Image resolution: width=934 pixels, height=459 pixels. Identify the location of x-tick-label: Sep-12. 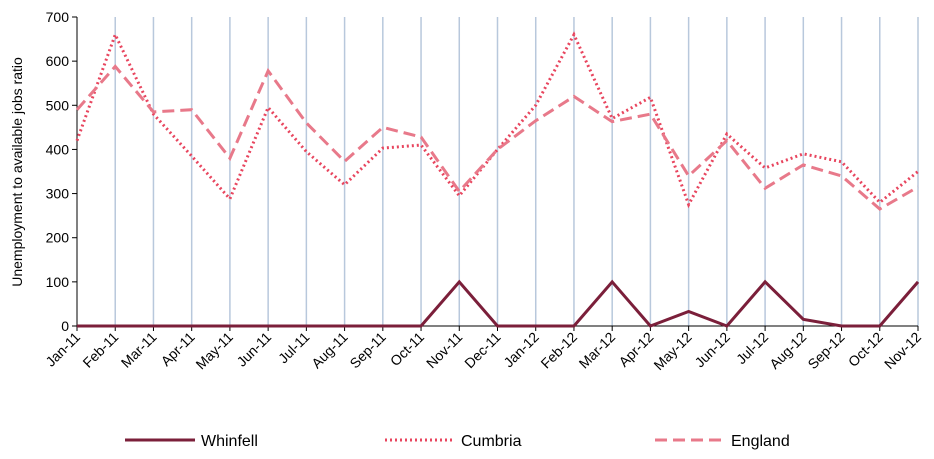
(825, 350).